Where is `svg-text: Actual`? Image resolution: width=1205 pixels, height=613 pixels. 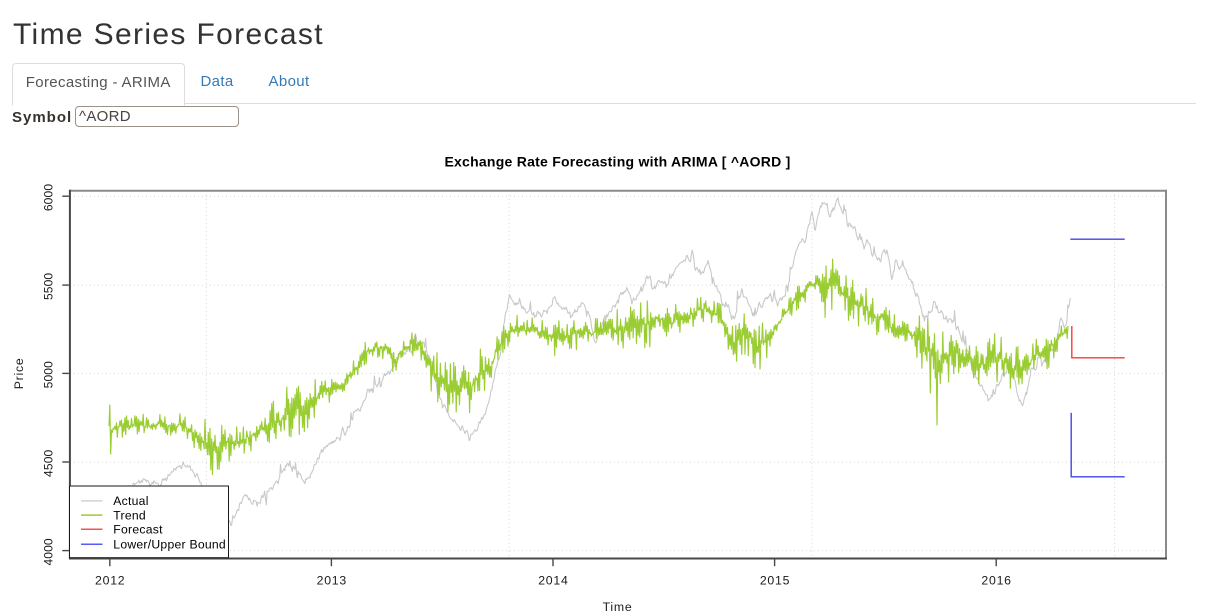 svg-text: Actual is located at coordinates (130, 501).